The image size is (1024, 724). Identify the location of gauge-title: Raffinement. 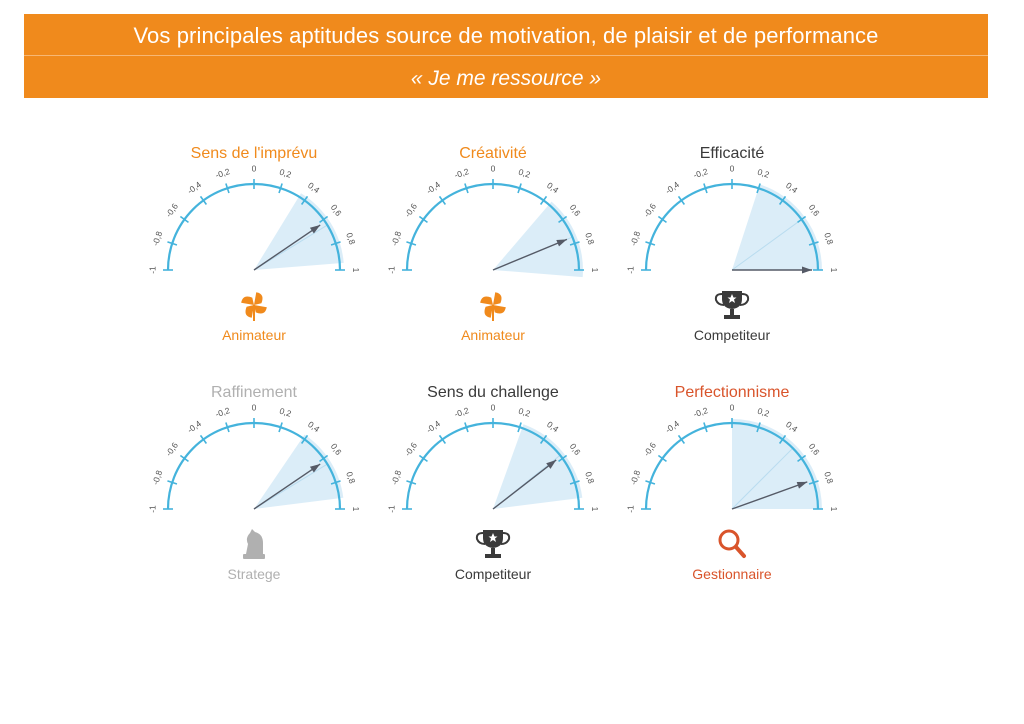
(254, 392).